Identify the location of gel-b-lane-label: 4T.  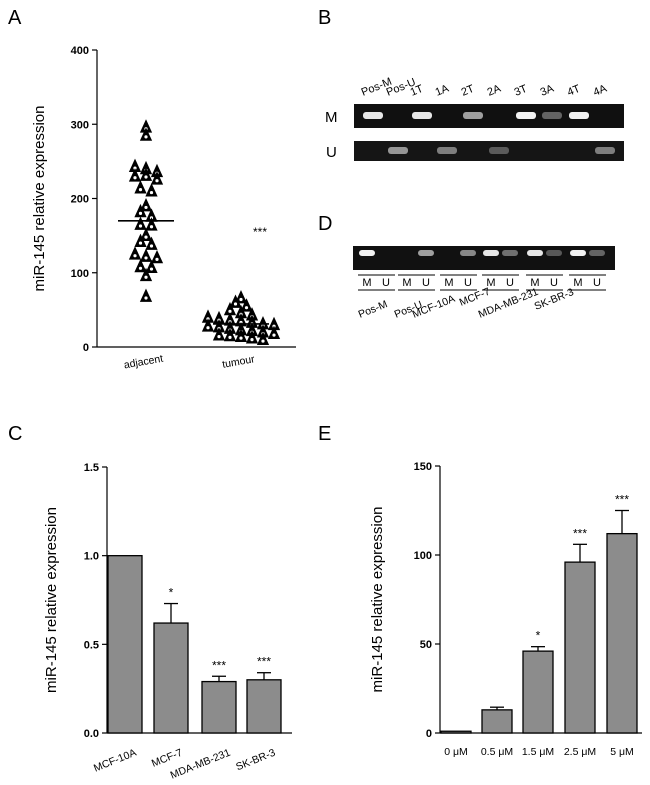
(574, 91).